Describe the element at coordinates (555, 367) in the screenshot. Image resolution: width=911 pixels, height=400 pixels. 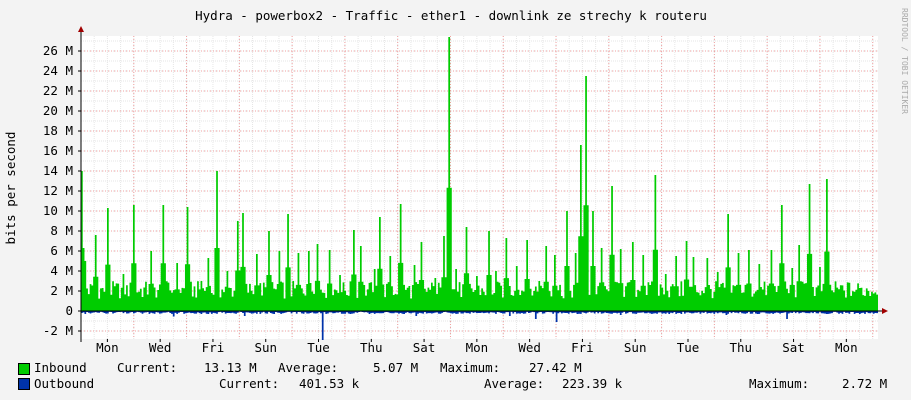
I see `inbound-maximum-value: 27.42 M` at that location.